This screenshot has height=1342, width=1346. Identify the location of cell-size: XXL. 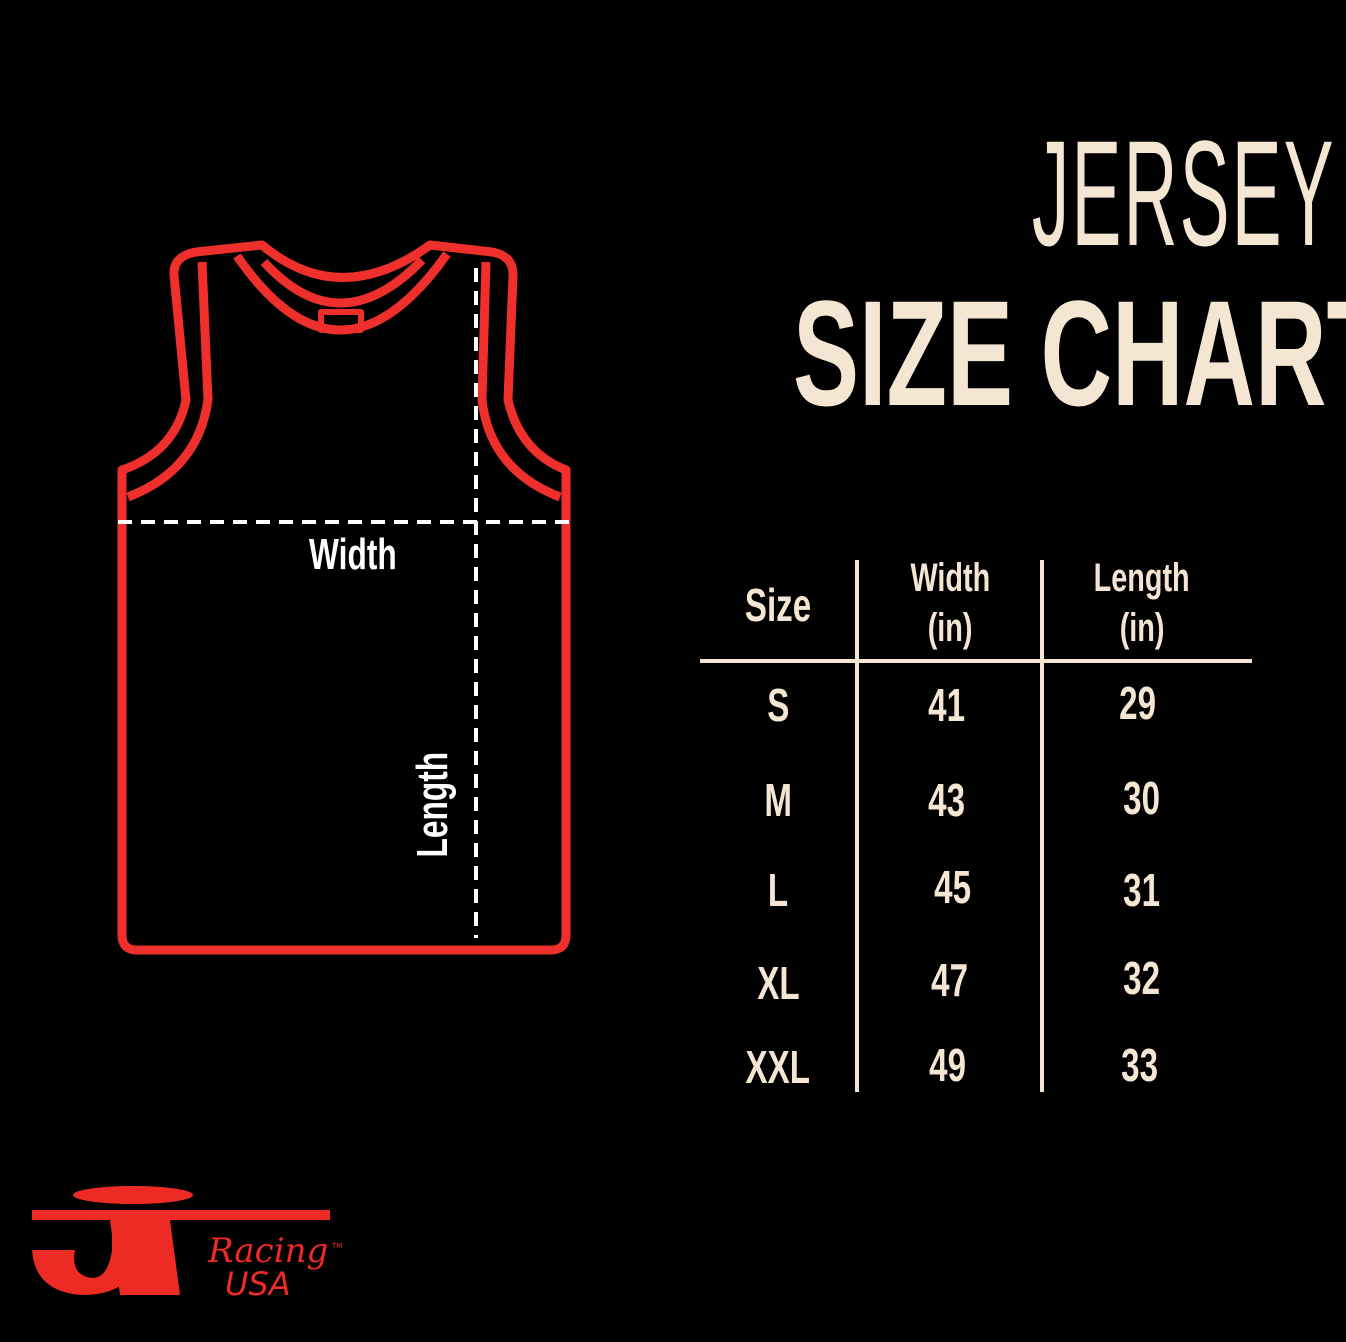
(778, 1067).